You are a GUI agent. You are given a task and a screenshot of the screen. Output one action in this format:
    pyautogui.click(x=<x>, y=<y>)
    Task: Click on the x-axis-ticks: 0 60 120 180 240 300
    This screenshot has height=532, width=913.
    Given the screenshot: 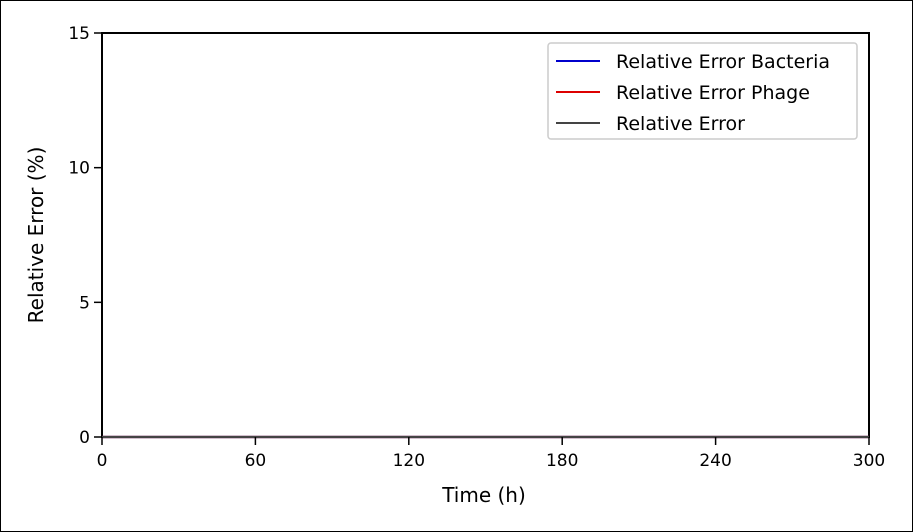 What is the action you would take?
    pyautogui.click(x=491, y=454)
    